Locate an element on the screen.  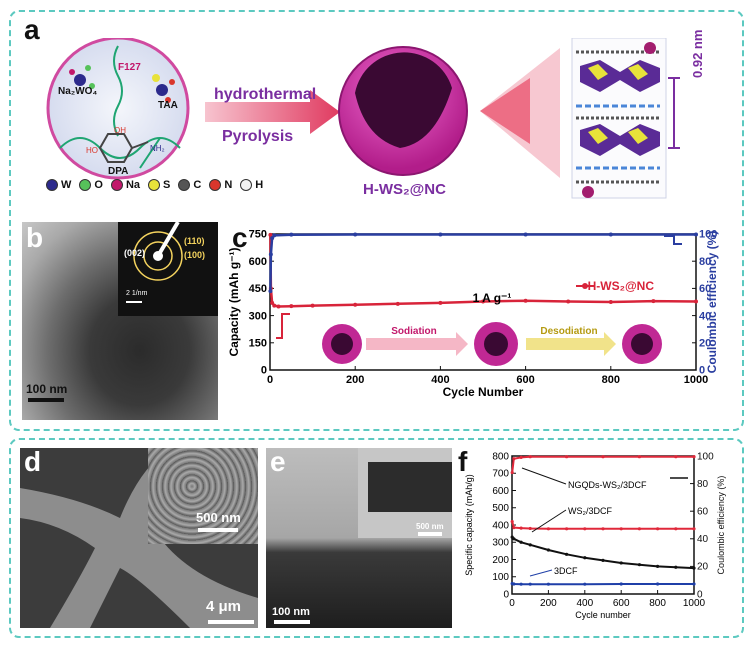
legend-item-s: S is located at coordinates (159, 185).